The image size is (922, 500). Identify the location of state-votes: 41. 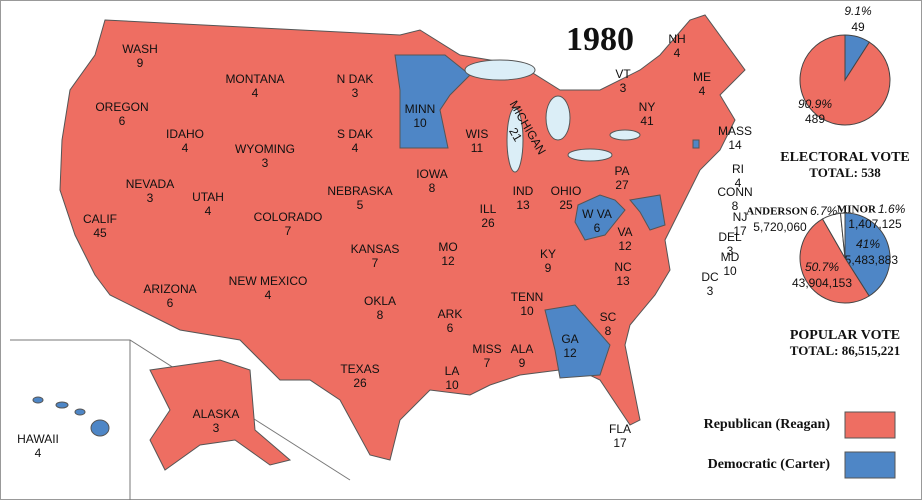
(647, 121).